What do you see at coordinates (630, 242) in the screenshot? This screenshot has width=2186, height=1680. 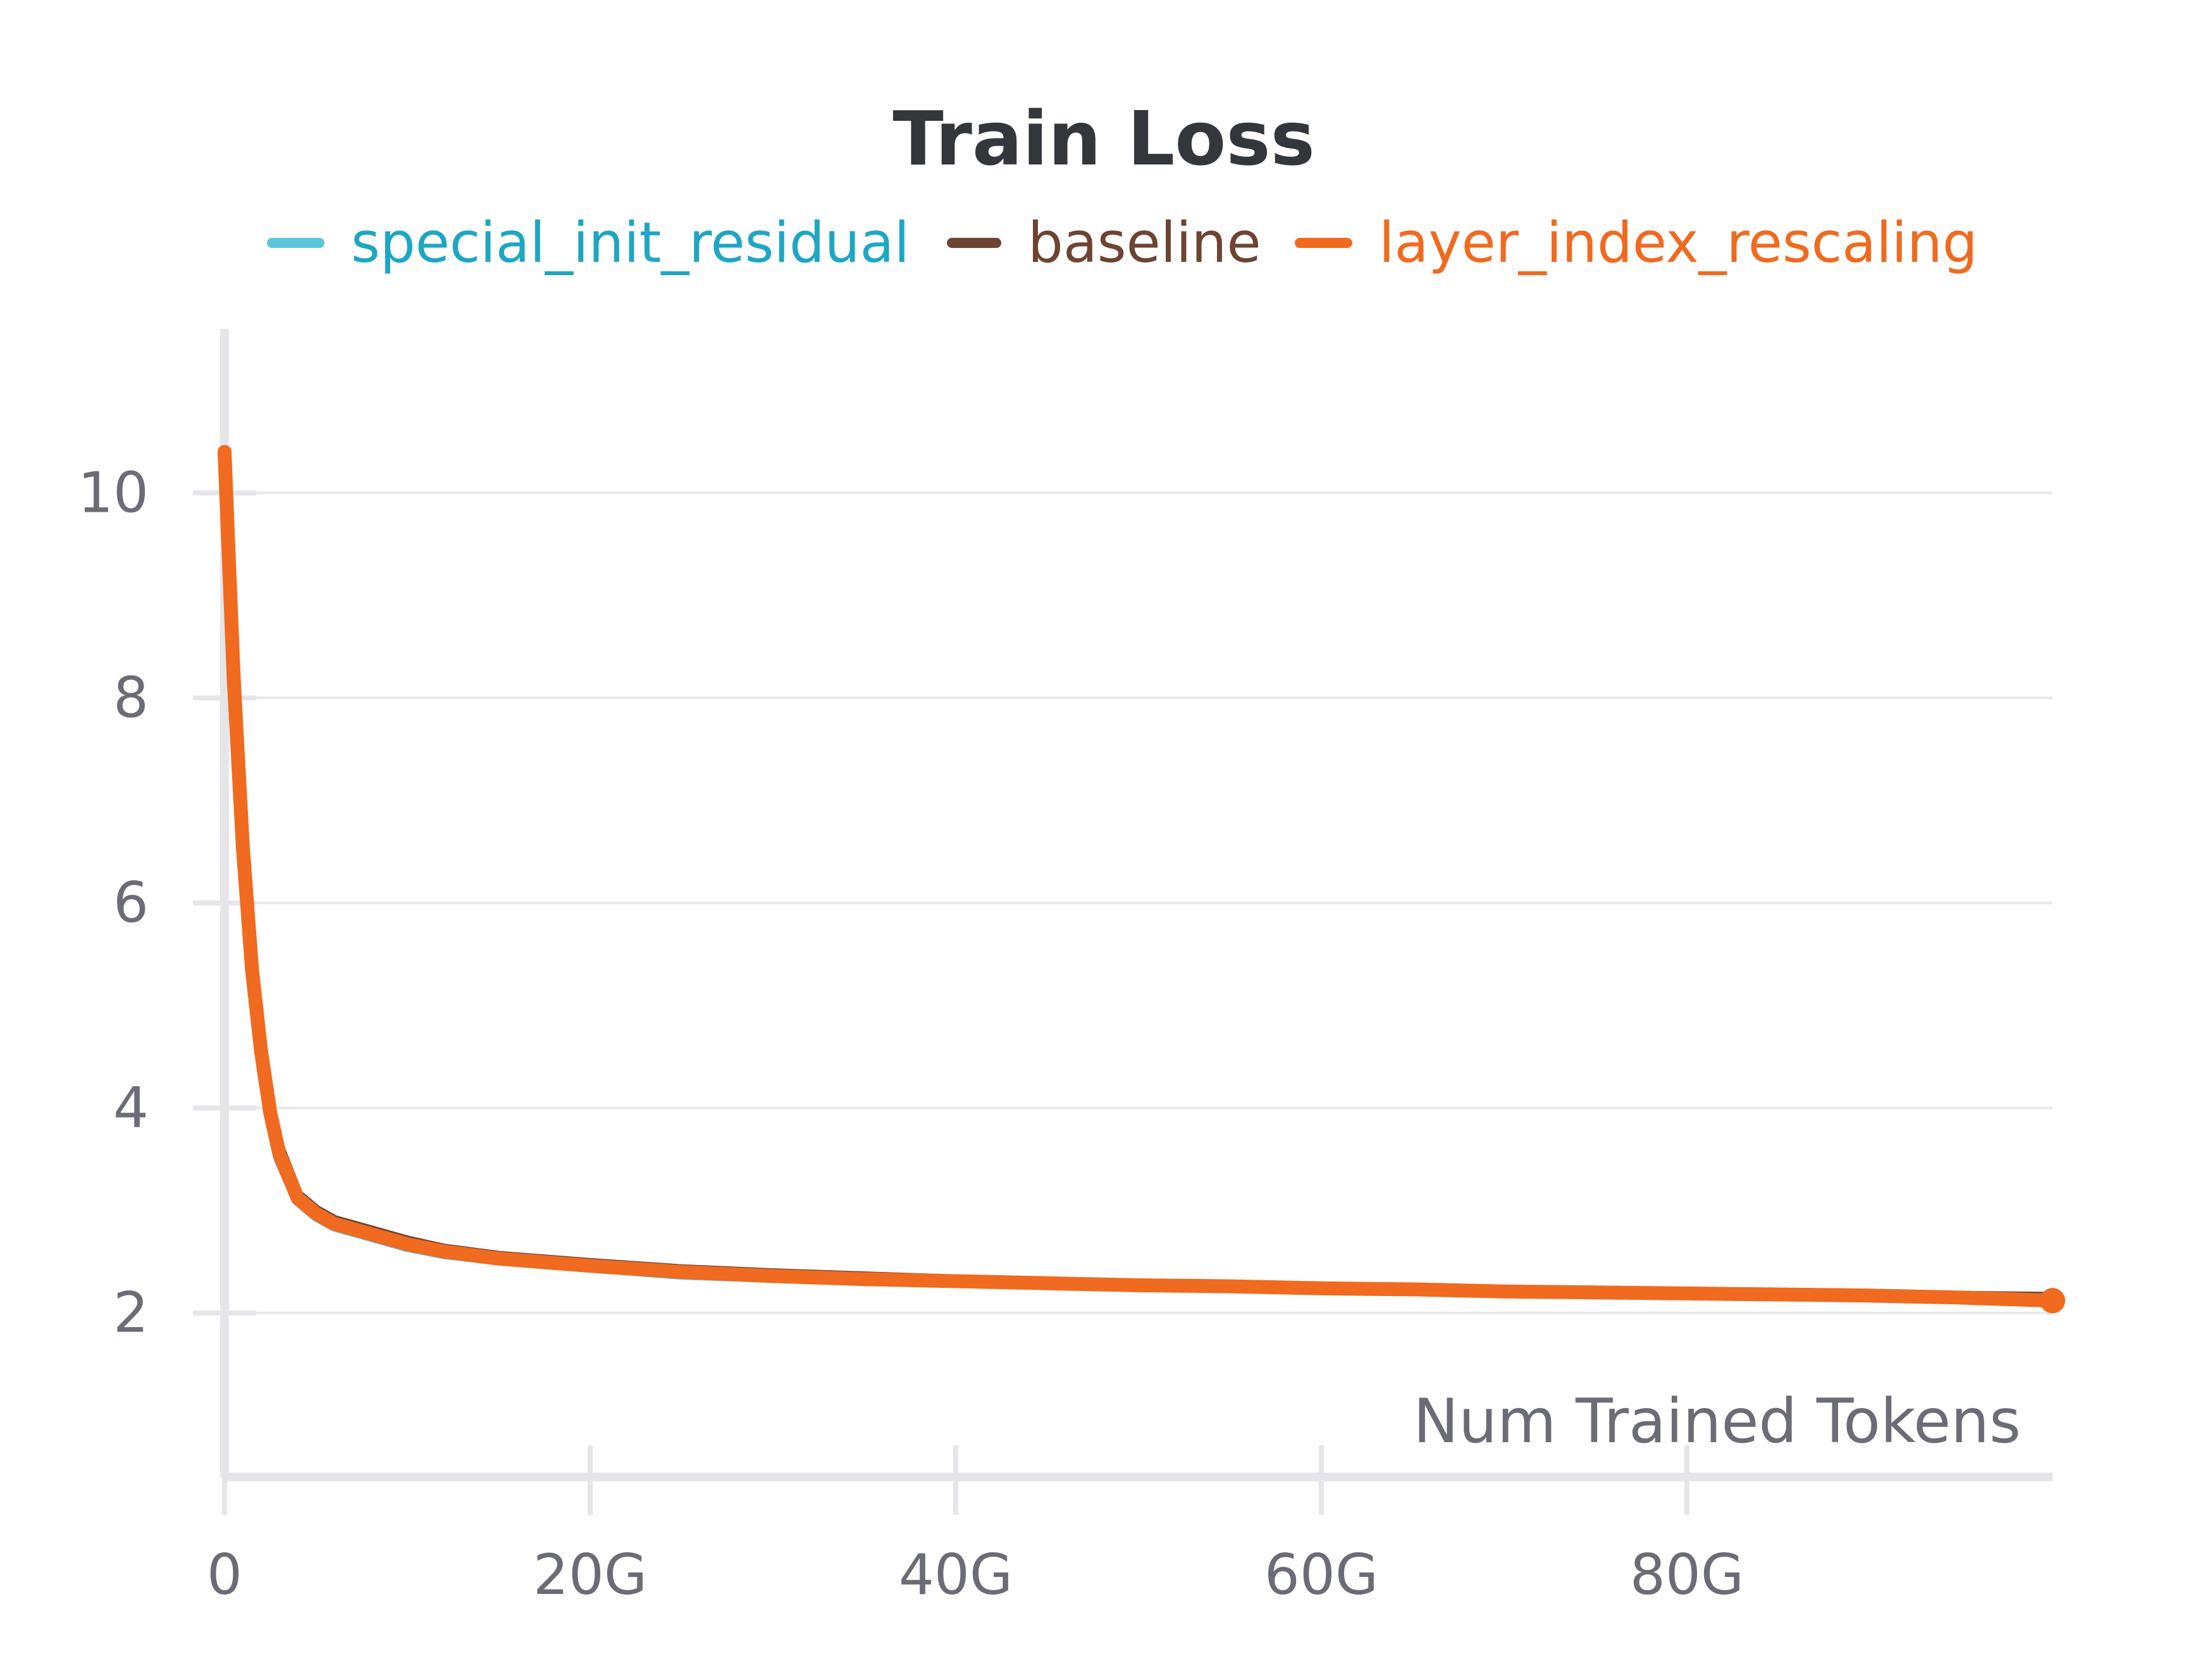 I see `legend-label-special-init-residual: special_init_residual` at bounding box center [630, 242].